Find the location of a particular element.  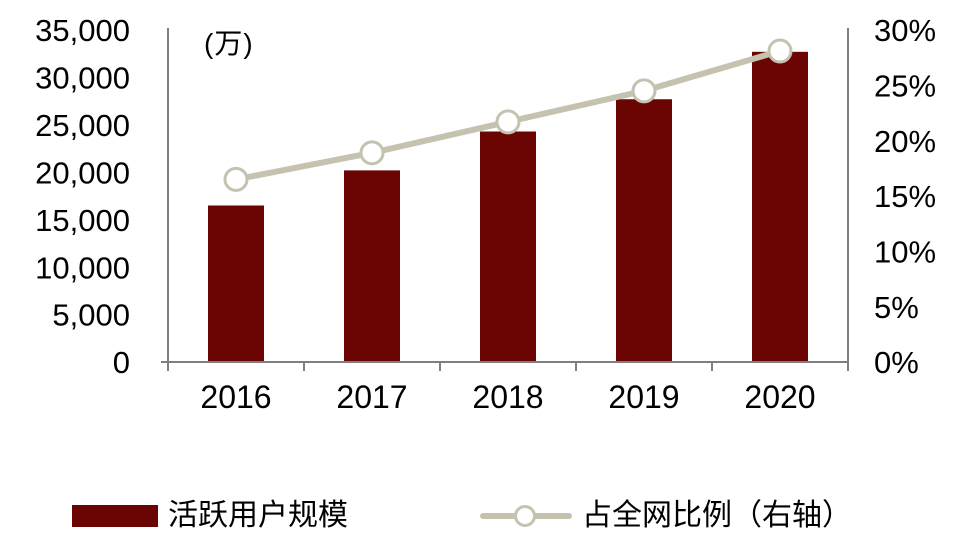

circle-marker-icon is located at coordinates (525, 516).